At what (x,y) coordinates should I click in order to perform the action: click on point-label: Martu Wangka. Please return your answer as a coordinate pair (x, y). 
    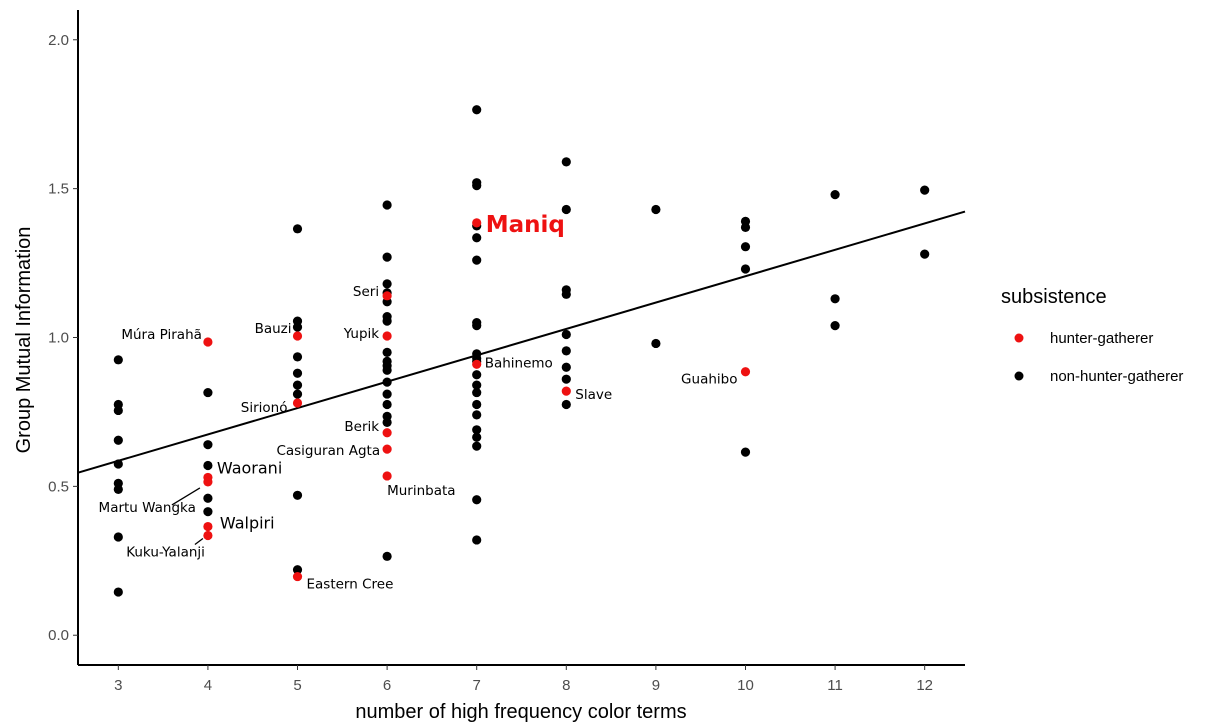
    Looking at the image, I should click on (147, 508).